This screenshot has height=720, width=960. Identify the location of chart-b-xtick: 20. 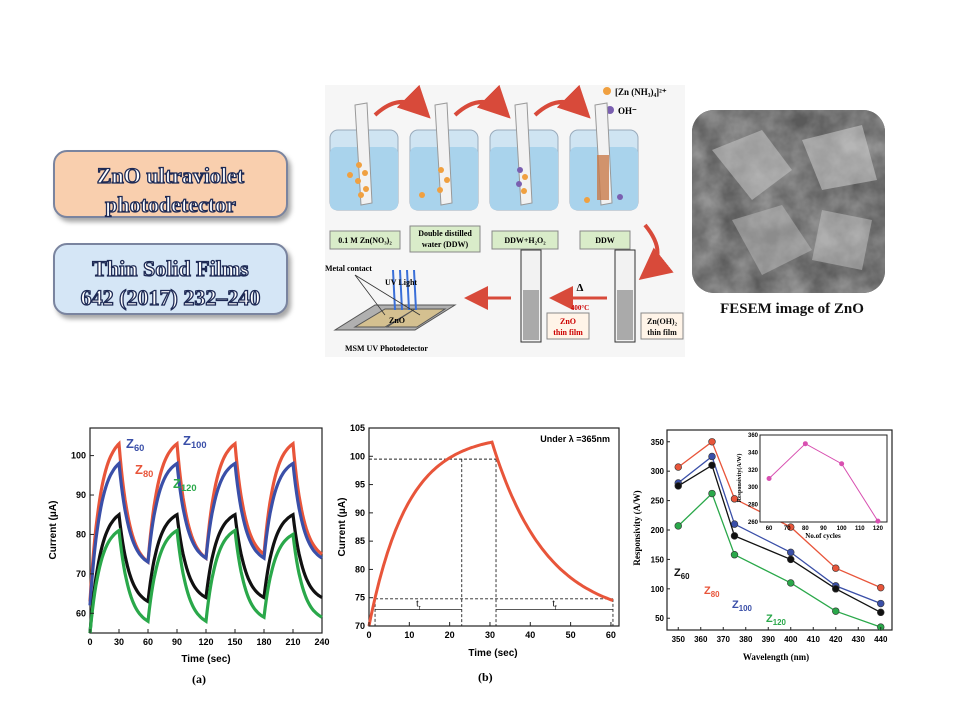
(450, 635).